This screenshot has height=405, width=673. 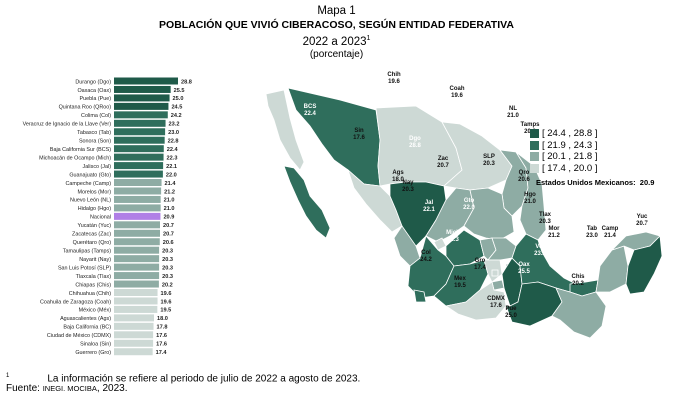 I want to click on state-slp, so click(x=489, y=214).